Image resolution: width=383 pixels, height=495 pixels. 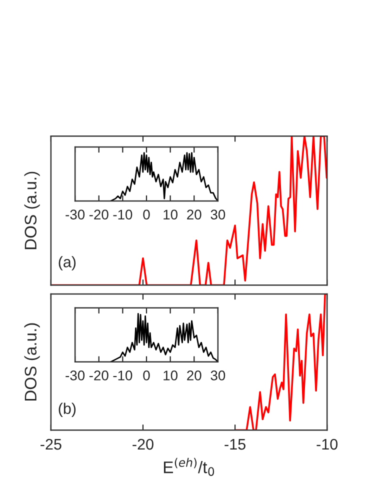 I want to click on annotation: (b), so click(x=67, y=409).